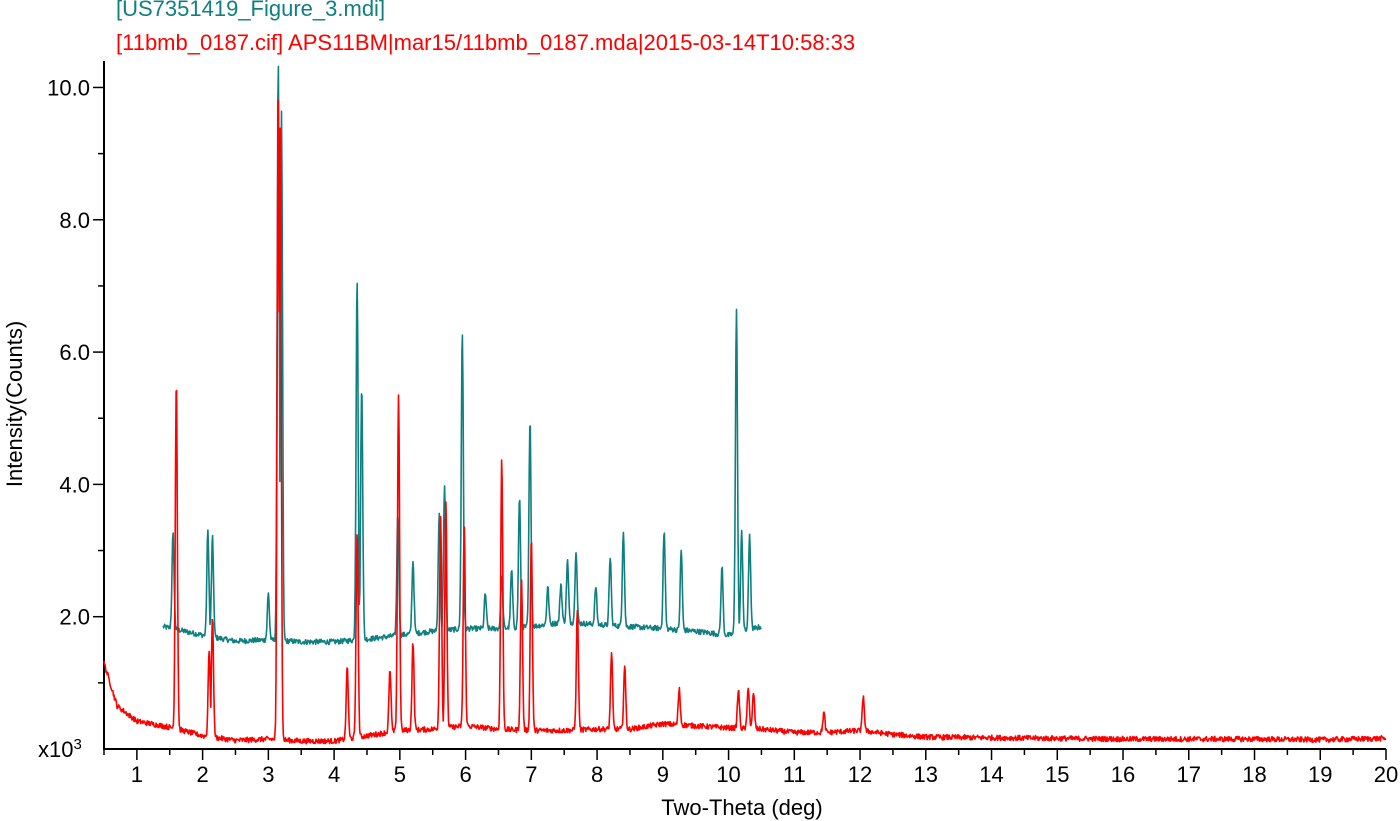  Describe the element at coordinates (1123, 774) in the screenshot. I see `x-tick-label: 16` at that location.